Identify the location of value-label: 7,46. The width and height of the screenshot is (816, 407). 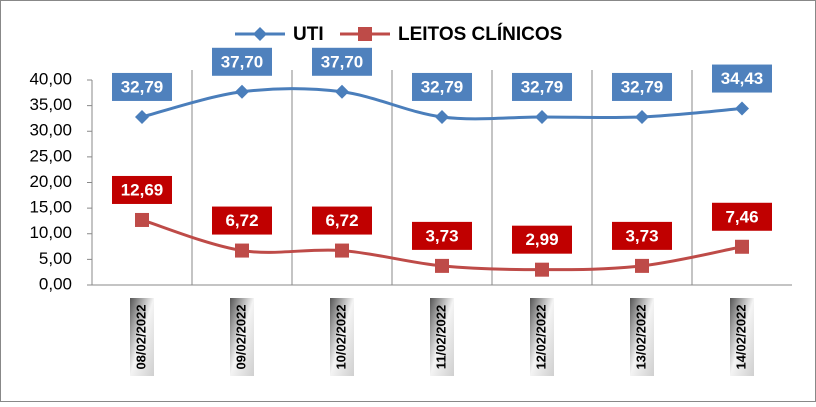
(741, 216).